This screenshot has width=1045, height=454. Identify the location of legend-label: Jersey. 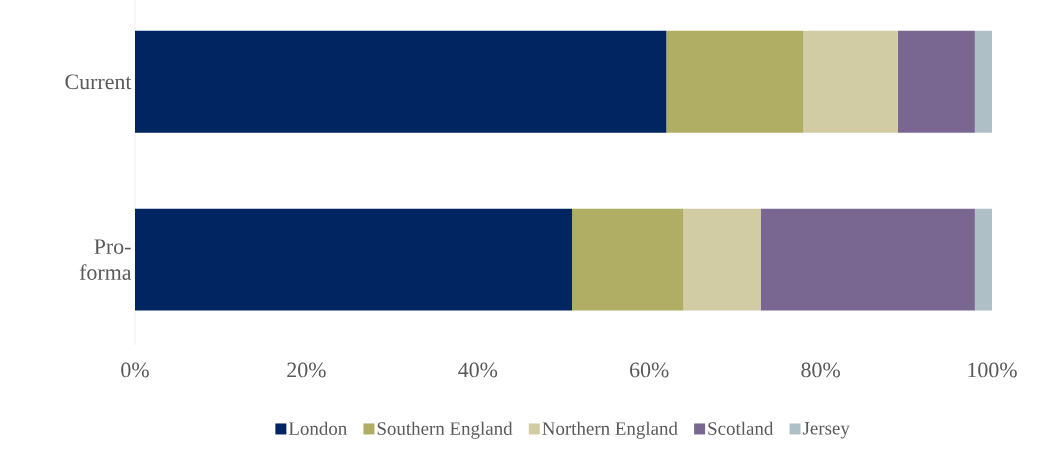
(826, 430).